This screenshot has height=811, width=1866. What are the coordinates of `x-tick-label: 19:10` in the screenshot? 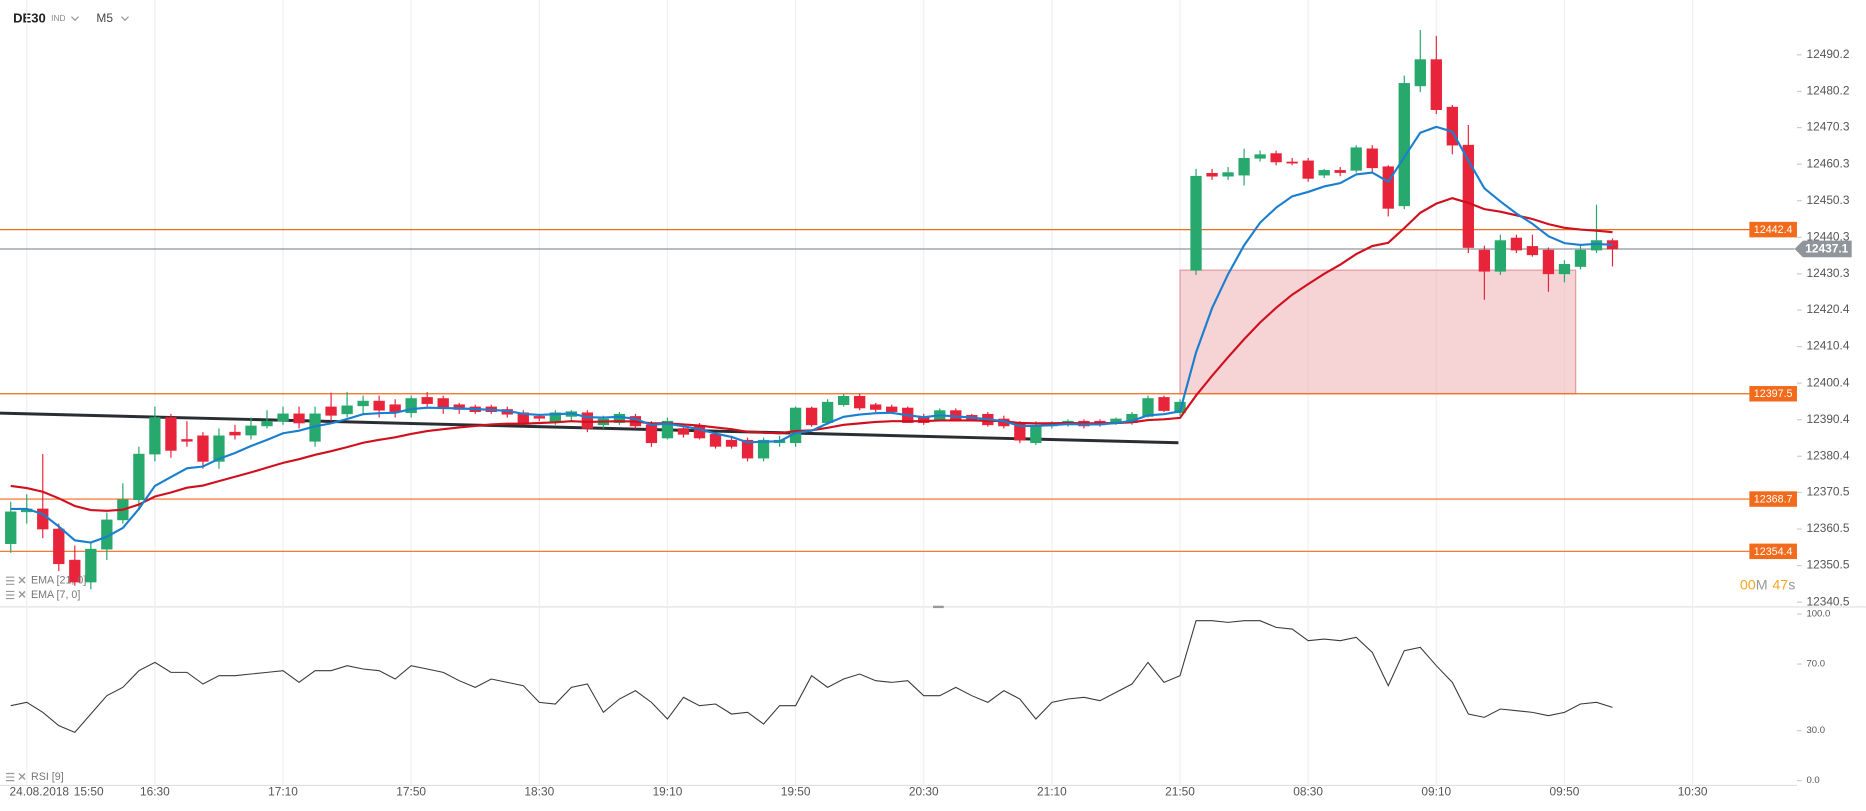 It's located at (668, 792).